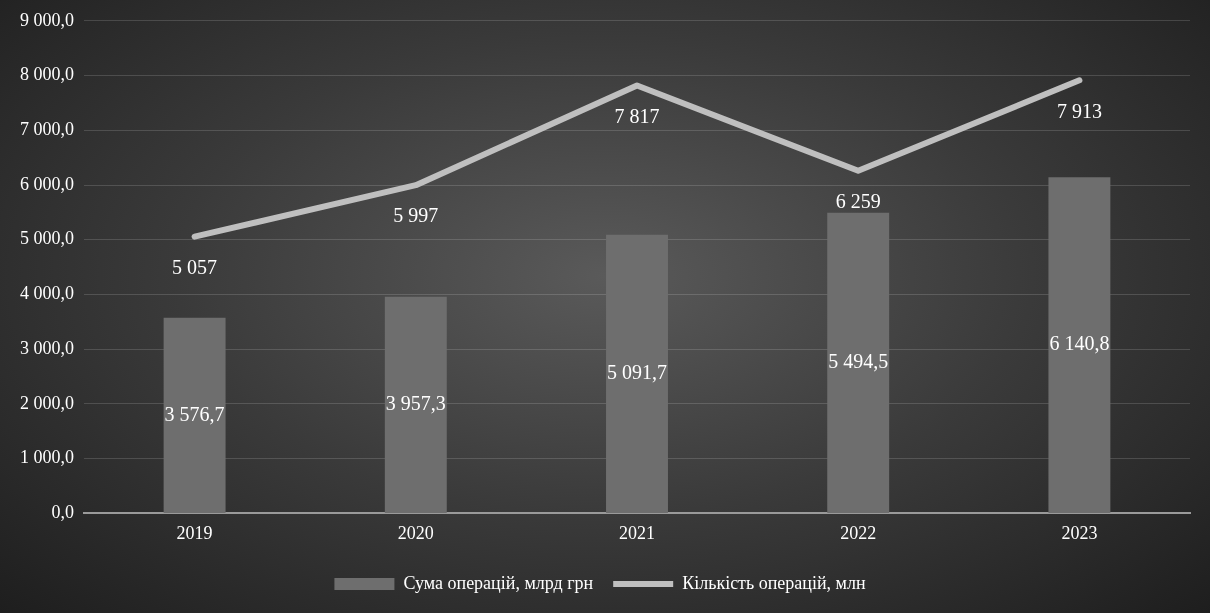  Describe the element at coordinates (858, 532) in the screenshot. I see `x-tick-label: 2022` at that location.